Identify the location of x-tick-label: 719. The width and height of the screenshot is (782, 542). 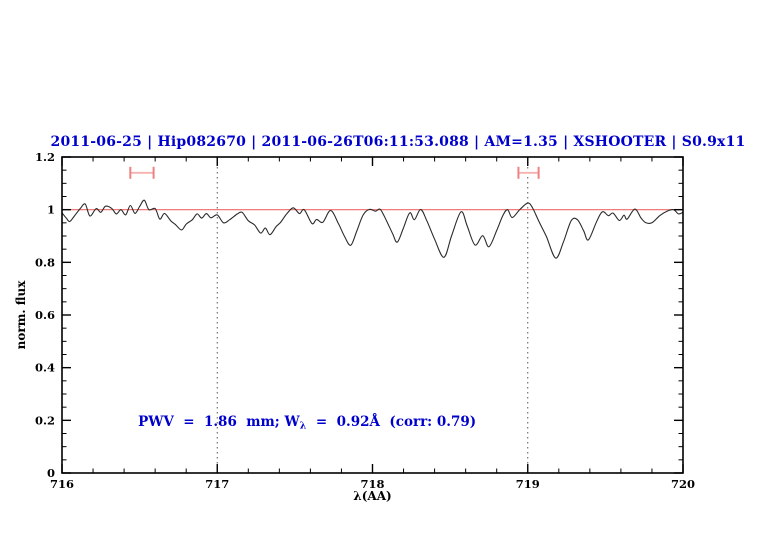
(528, 484).